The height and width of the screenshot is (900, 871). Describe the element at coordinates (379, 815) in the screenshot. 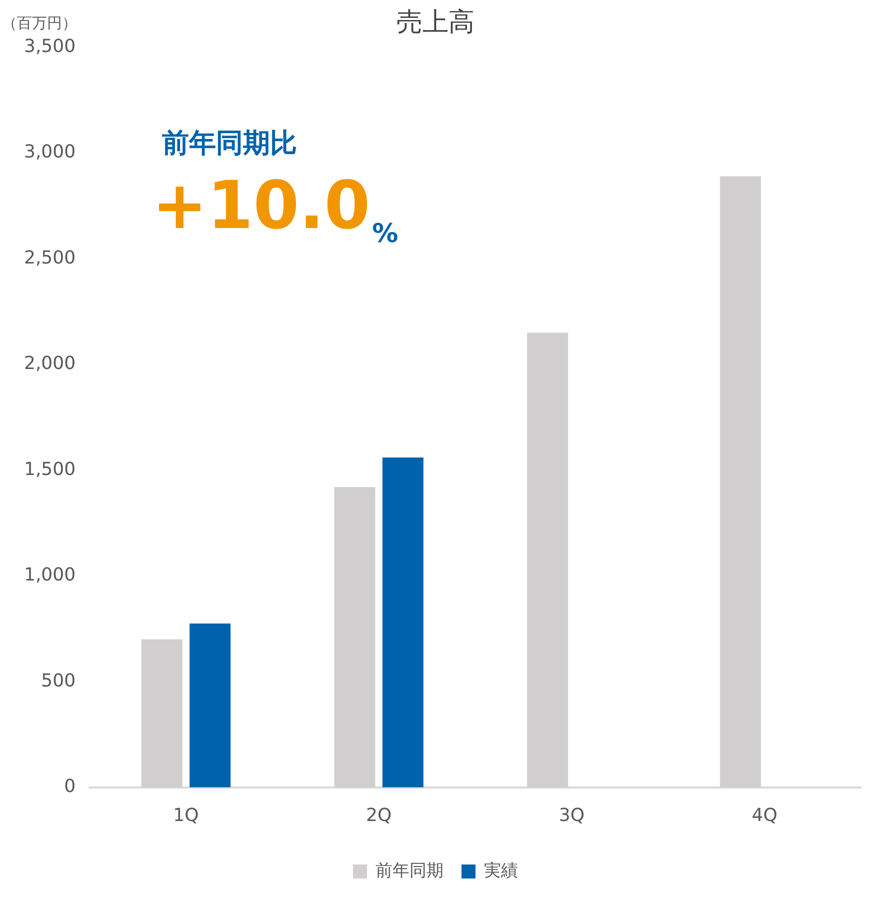

I see `x-tick-label: 2Q` at that location.